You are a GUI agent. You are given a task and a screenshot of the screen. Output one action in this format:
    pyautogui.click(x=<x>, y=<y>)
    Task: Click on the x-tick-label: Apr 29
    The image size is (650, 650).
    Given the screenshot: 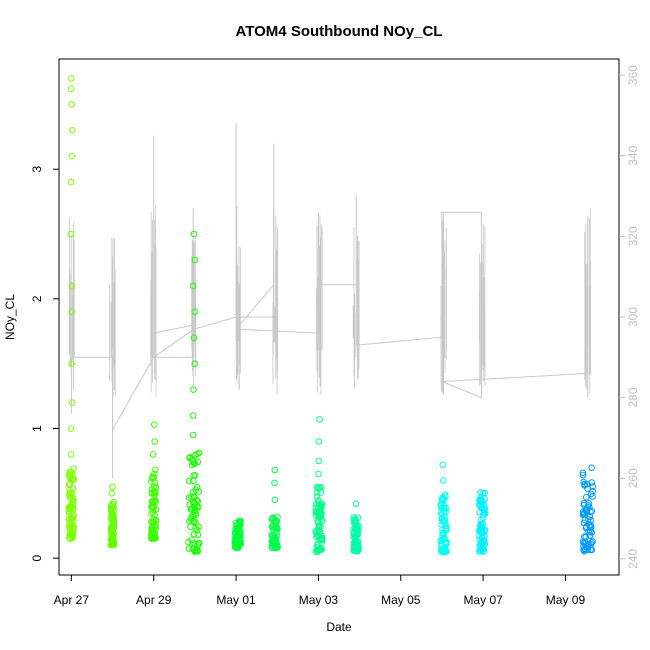 What is the action you would take?
    pyautogui.click(x=154, y=600)
    